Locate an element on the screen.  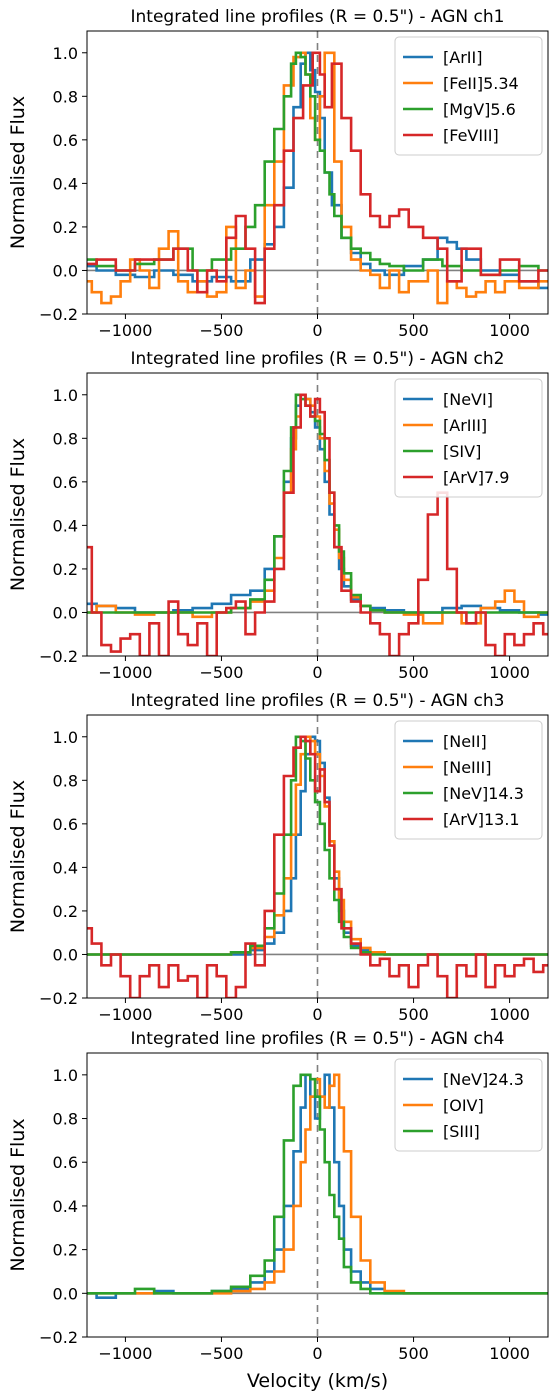
x-axis-label: Velocity (km/s) is located at coordinates (317, 1381).